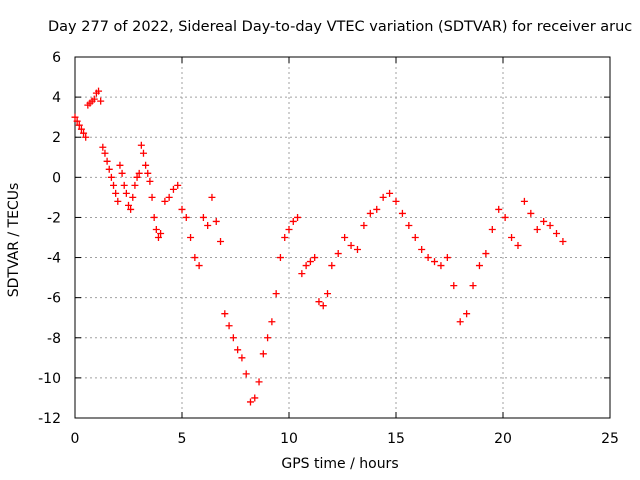  What do you see at coordinates (56, 58) in the screenshot?
I see `y-tick-label: 6` at bounding box center [56, 58].